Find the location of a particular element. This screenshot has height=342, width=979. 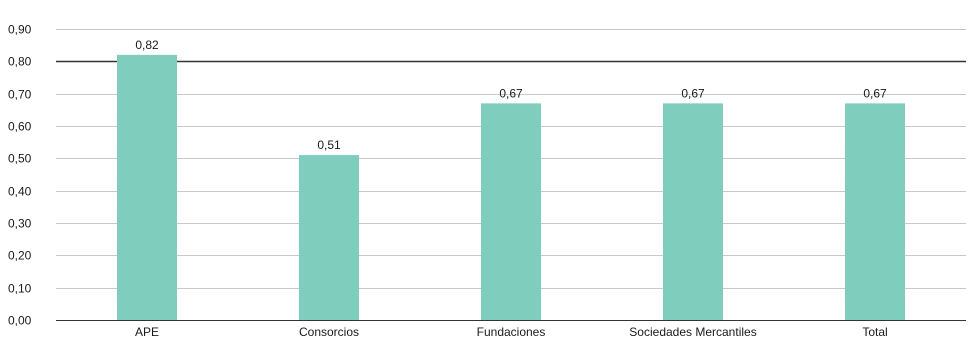

y-tick-label: 0,80 is located at coordinates (20, 62).